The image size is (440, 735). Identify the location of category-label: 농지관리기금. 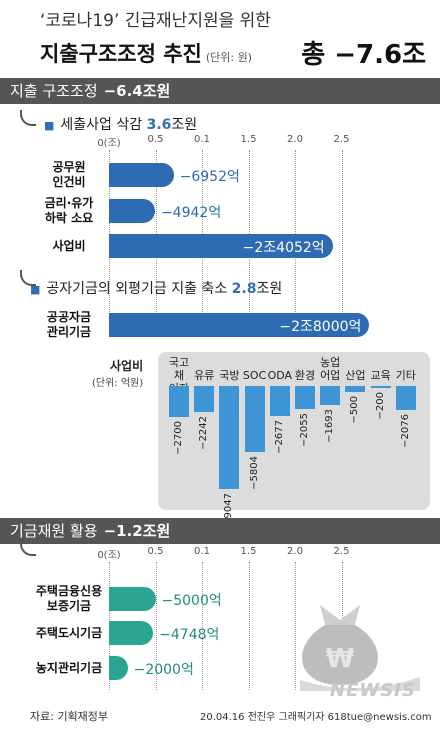
(69, 667).